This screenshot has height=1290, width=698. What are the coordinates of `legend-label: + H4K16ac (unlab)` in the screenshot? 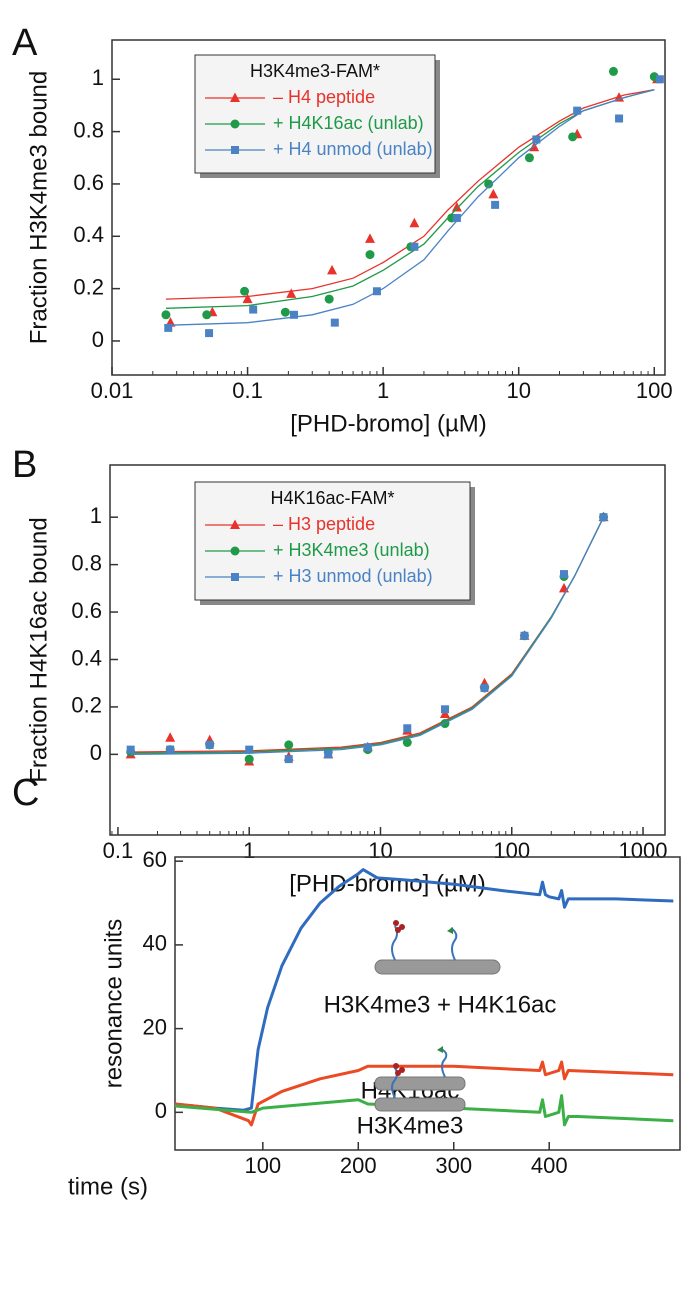 It's located at (348, 123).